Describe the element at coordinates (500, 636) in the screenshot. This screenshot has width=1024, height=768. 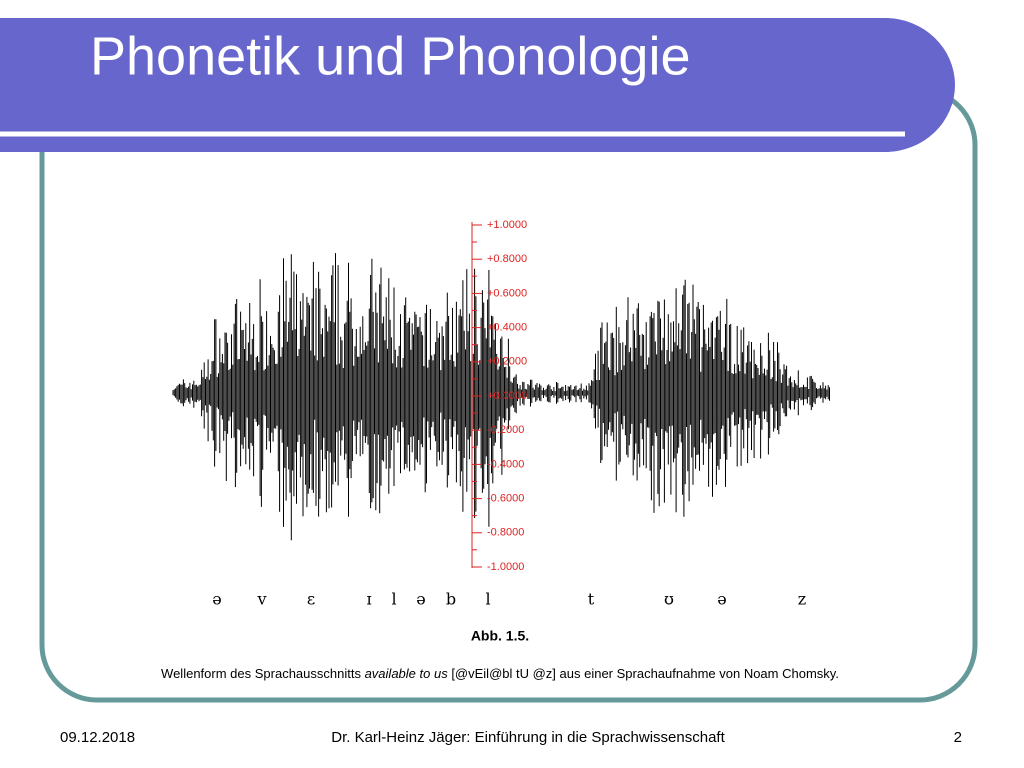
I see `figure-label: Abb. 1.5.` at that location.